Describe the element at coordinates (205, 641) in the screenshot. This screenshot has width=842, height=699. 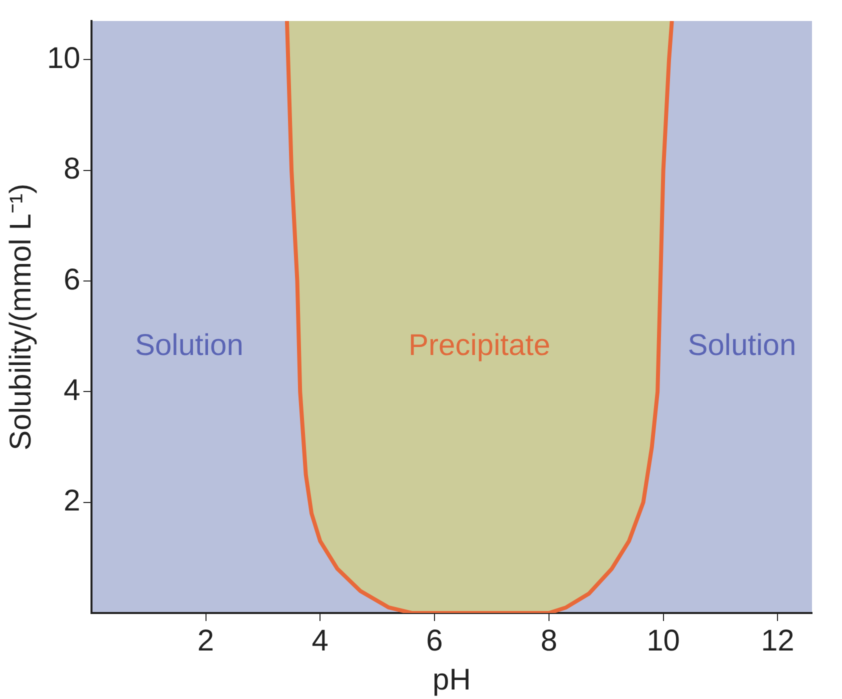
I see `x-tick-label: 2` at that location.